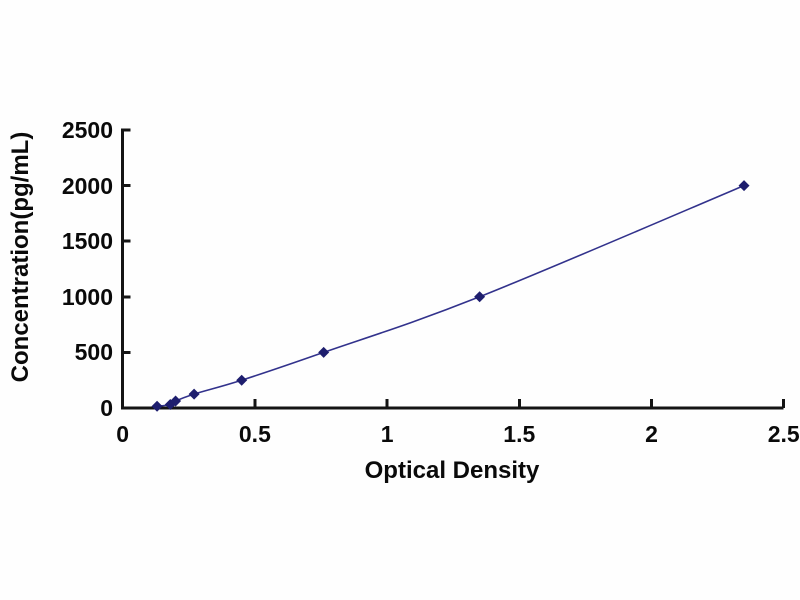  I want to click on y-tick-label: 2500, so click(87, 130).